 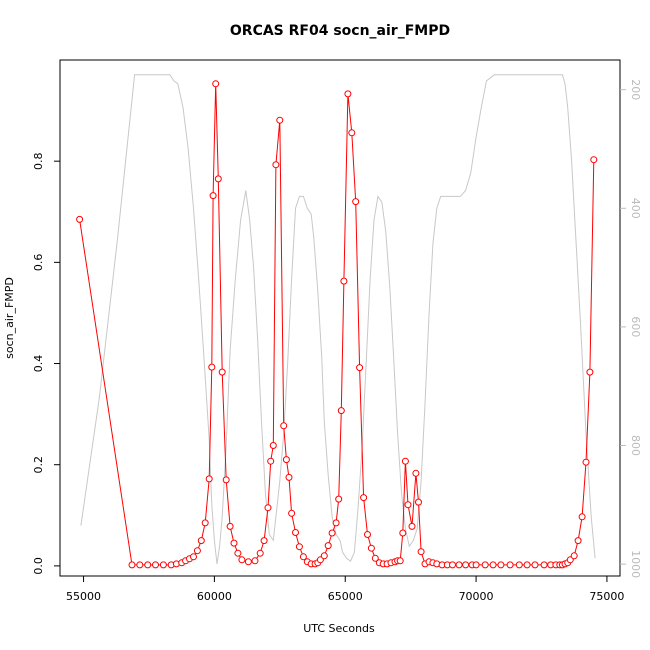 What do you see at coordinates (635, 89) in the screenshot?
I see `right-y-tick-label: 200` at bounding box center [635, 89].